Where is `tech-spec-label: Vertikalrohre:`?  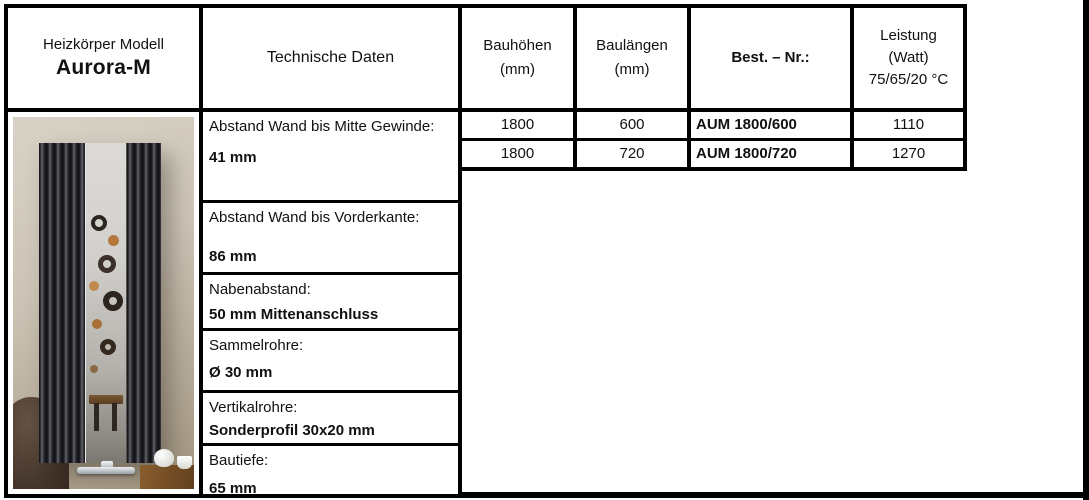 tech-spec-label: Vertikalrohre: is located at coordinates (253, 407).